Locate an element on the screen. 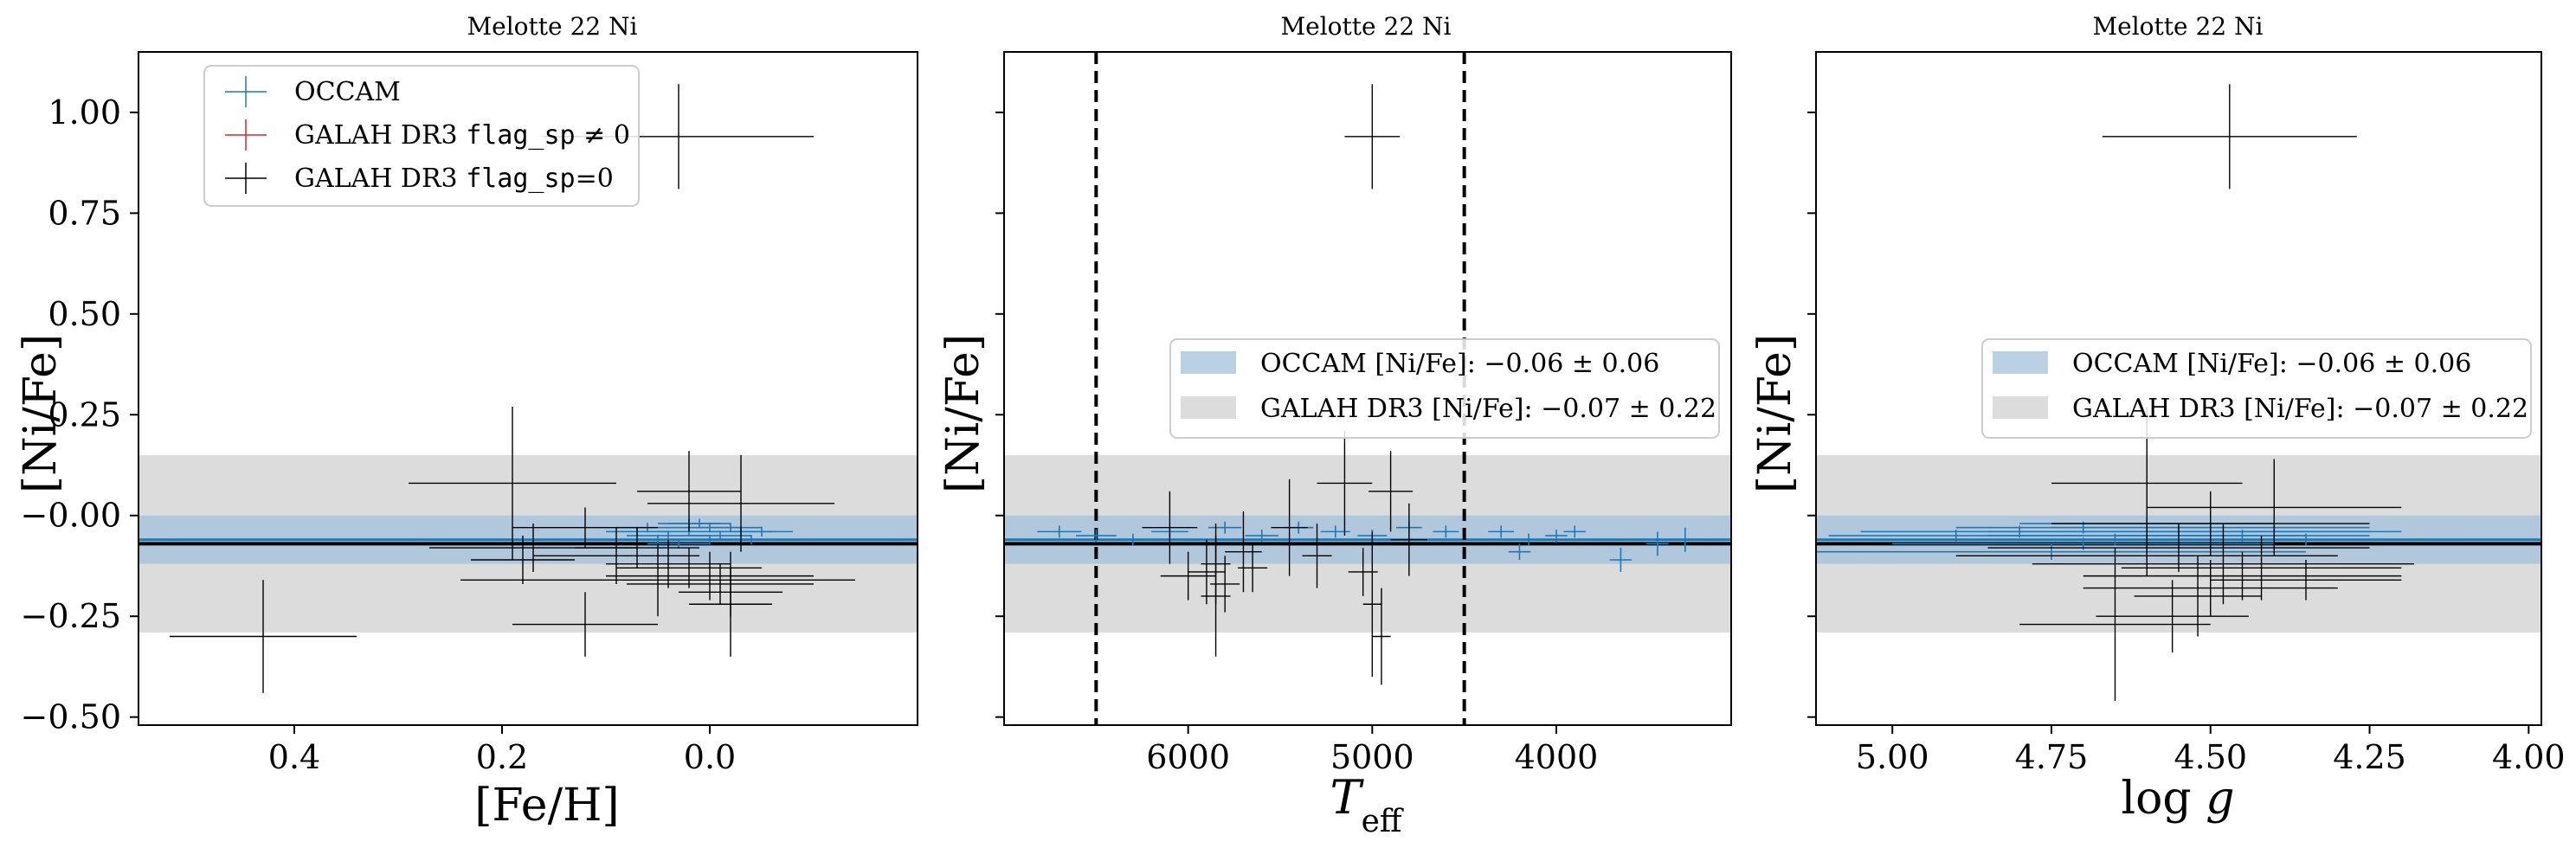 This screenshot has height=848, width=2576. legend-label: GALAH DR3 is located at coordinates (380, 135).